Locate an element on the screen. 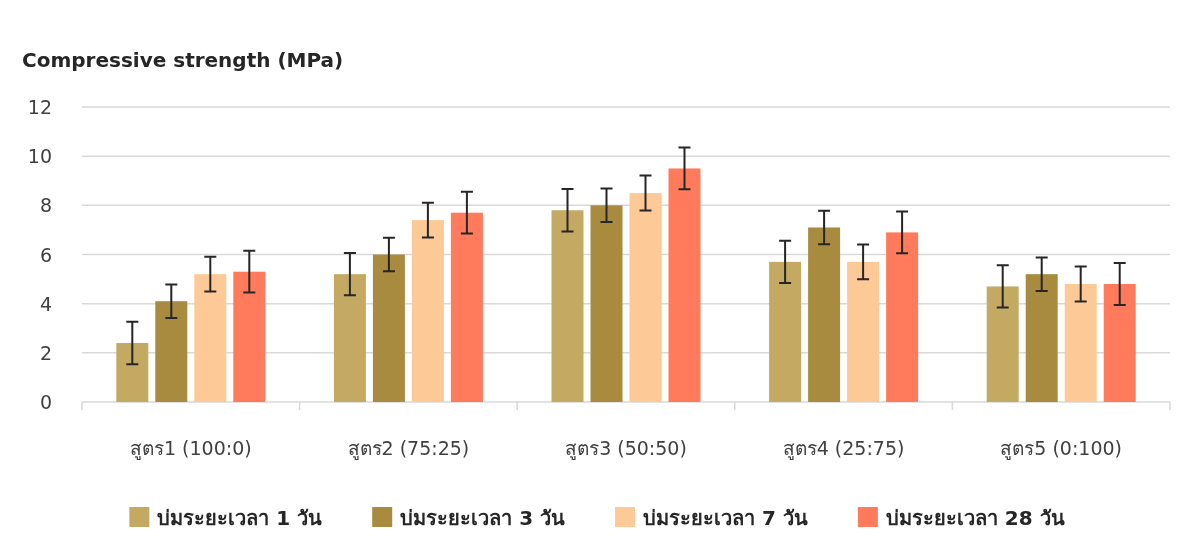 Image resolution: width=1194 pixels, height=549 pixels. y-tick-label: 10 is located at coordinates (39, 156).